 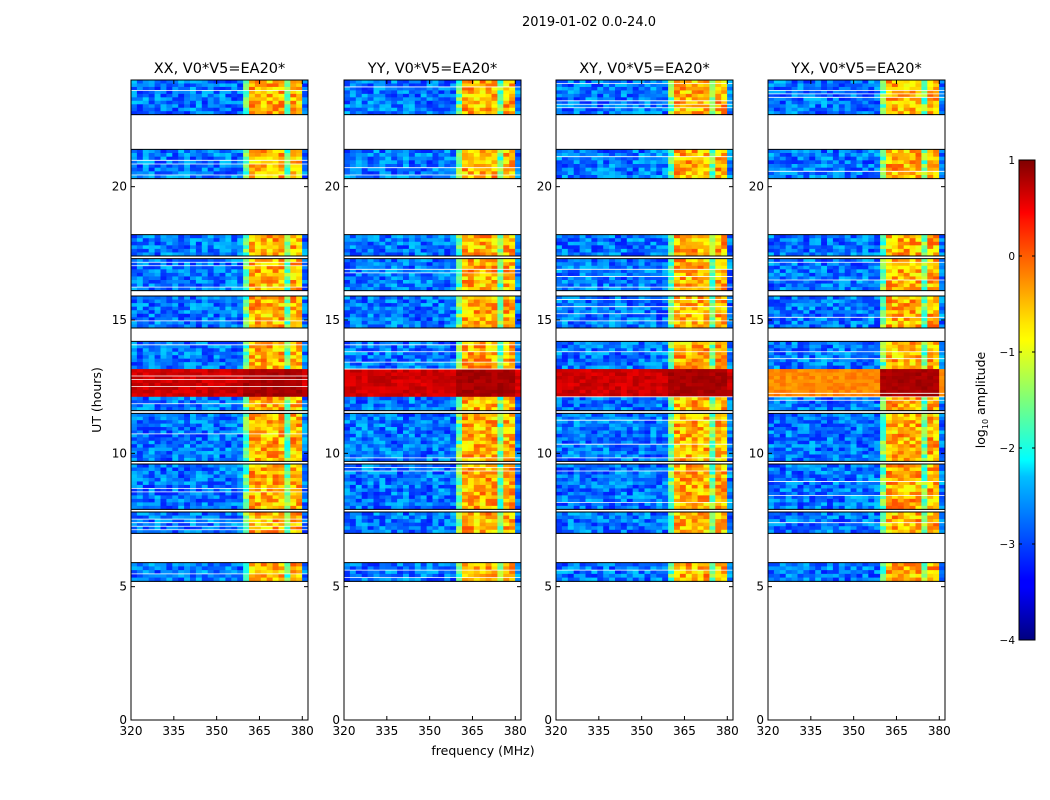 I want to click on colorbar-label: log10 amplitude, so click(x=981, y=399).